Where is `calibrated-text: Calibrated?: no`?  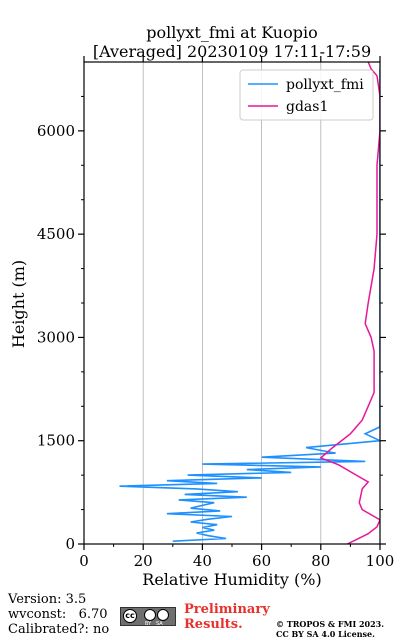 calibrated-text: Calibrated?: no is located at coordinates (59, 629).